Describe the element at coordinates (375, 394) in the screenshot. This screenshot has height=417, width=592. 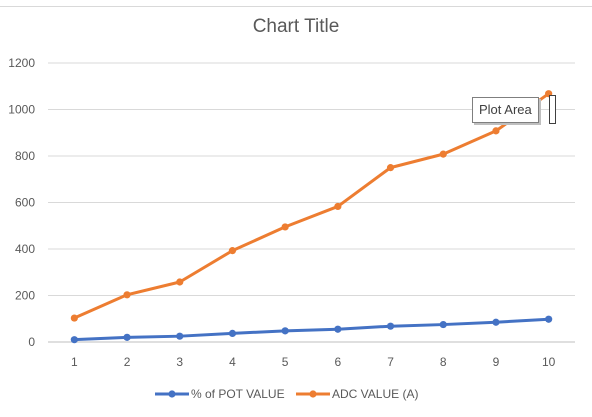
I see `legend-label: ADC VALUE (A)` at that location.